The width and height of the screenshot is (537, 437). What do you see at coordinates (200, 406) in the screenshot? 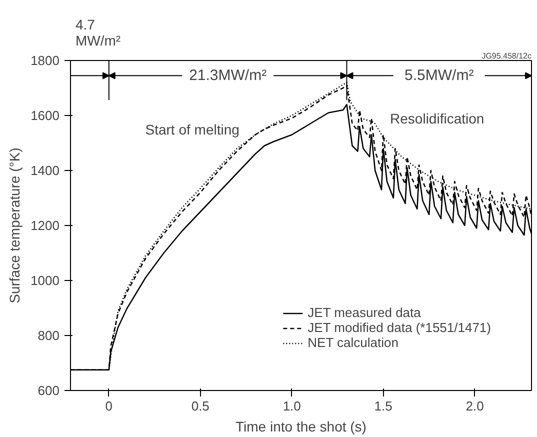
I see `x-tick-label: 0.5` at bounding box center [200, 406].